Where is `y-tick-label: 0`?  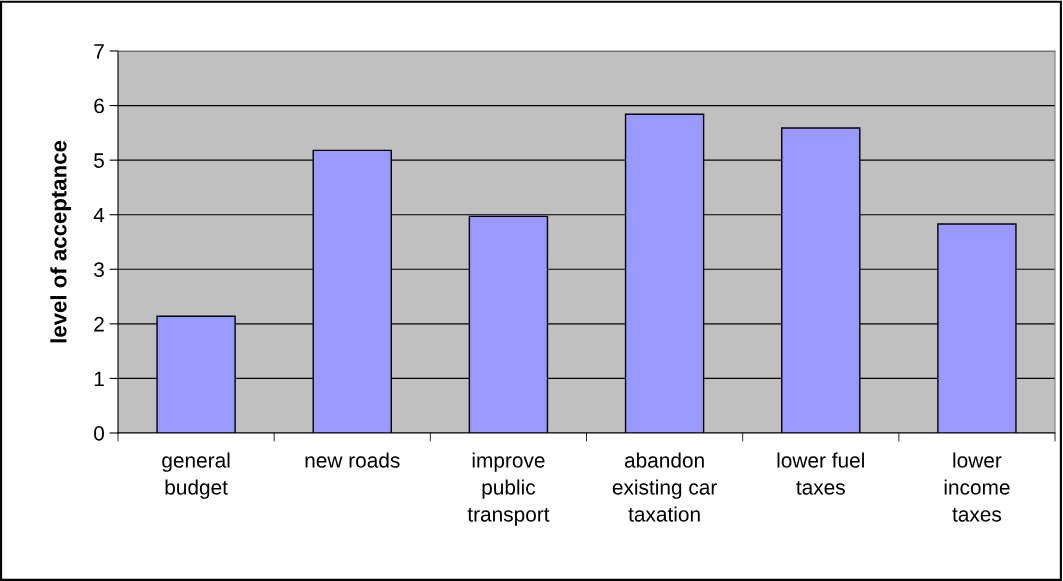
y-tick-label: 0 is located at coordinates (99, 433).